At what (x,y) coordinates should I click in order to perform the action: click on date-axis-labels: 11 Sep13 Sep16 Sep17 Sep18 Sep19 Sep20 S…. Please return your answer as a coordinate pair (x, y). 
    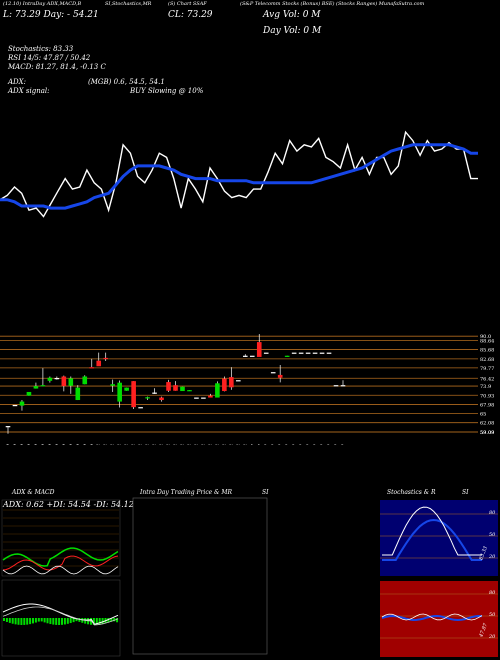
    Looking at the image, I should click on (175, 444).